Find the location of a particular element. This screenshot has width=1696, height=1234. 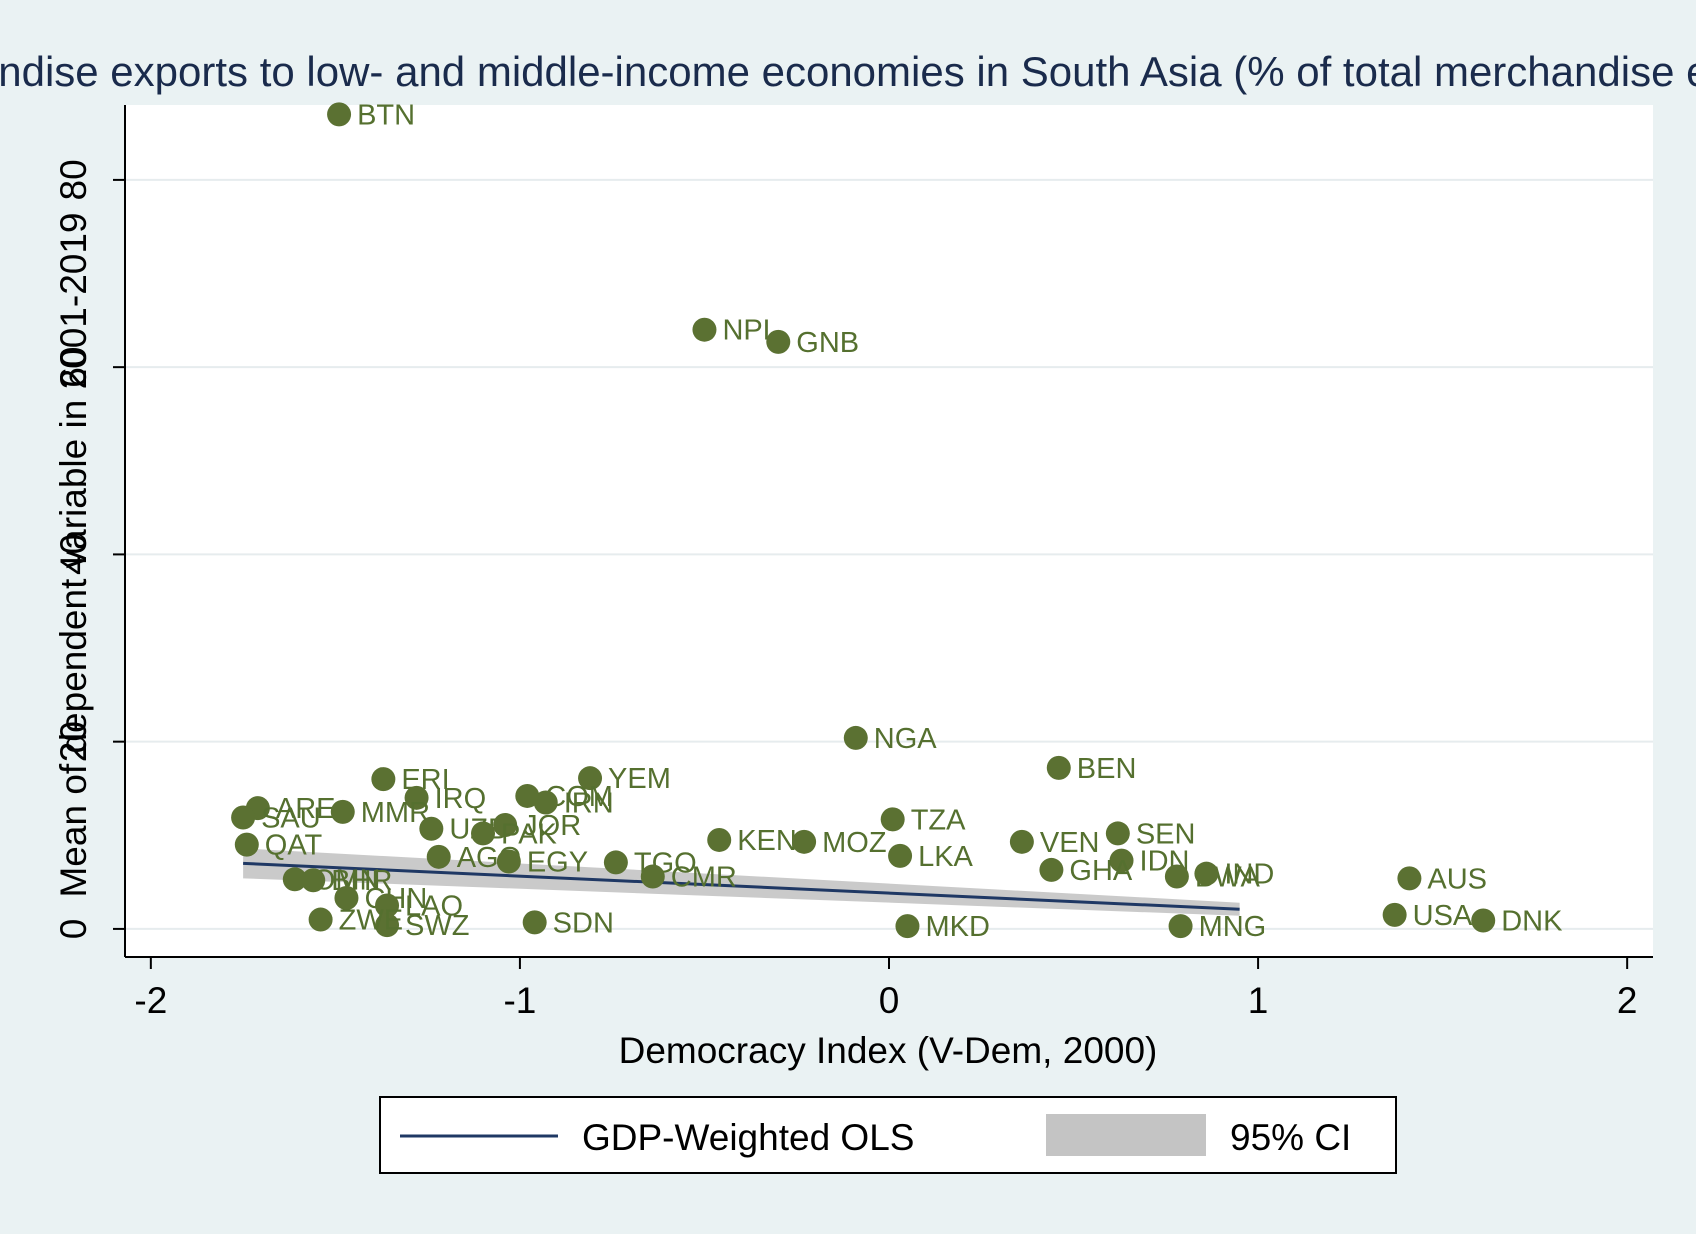

point-sau is located at coordinates (243, 817).